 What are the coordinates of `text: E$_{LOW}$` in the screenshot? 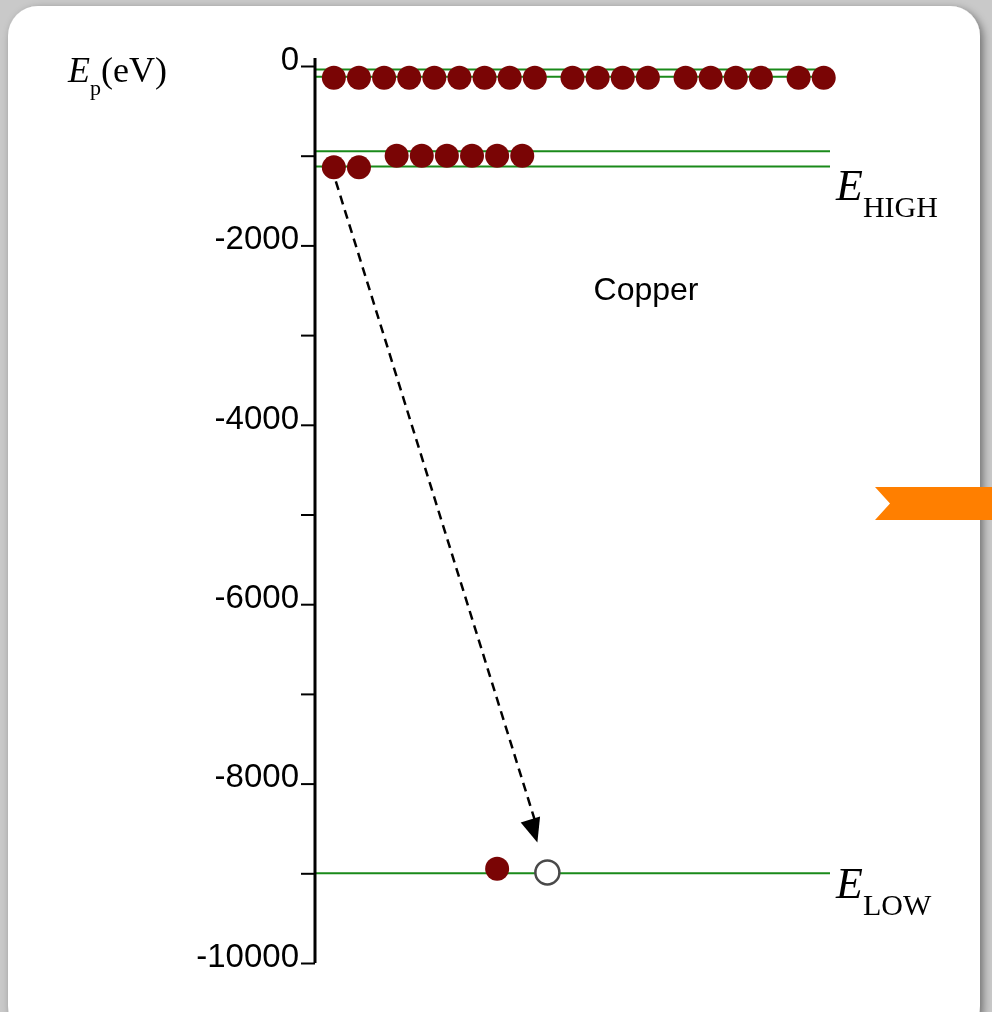 It's located at (883, 890).